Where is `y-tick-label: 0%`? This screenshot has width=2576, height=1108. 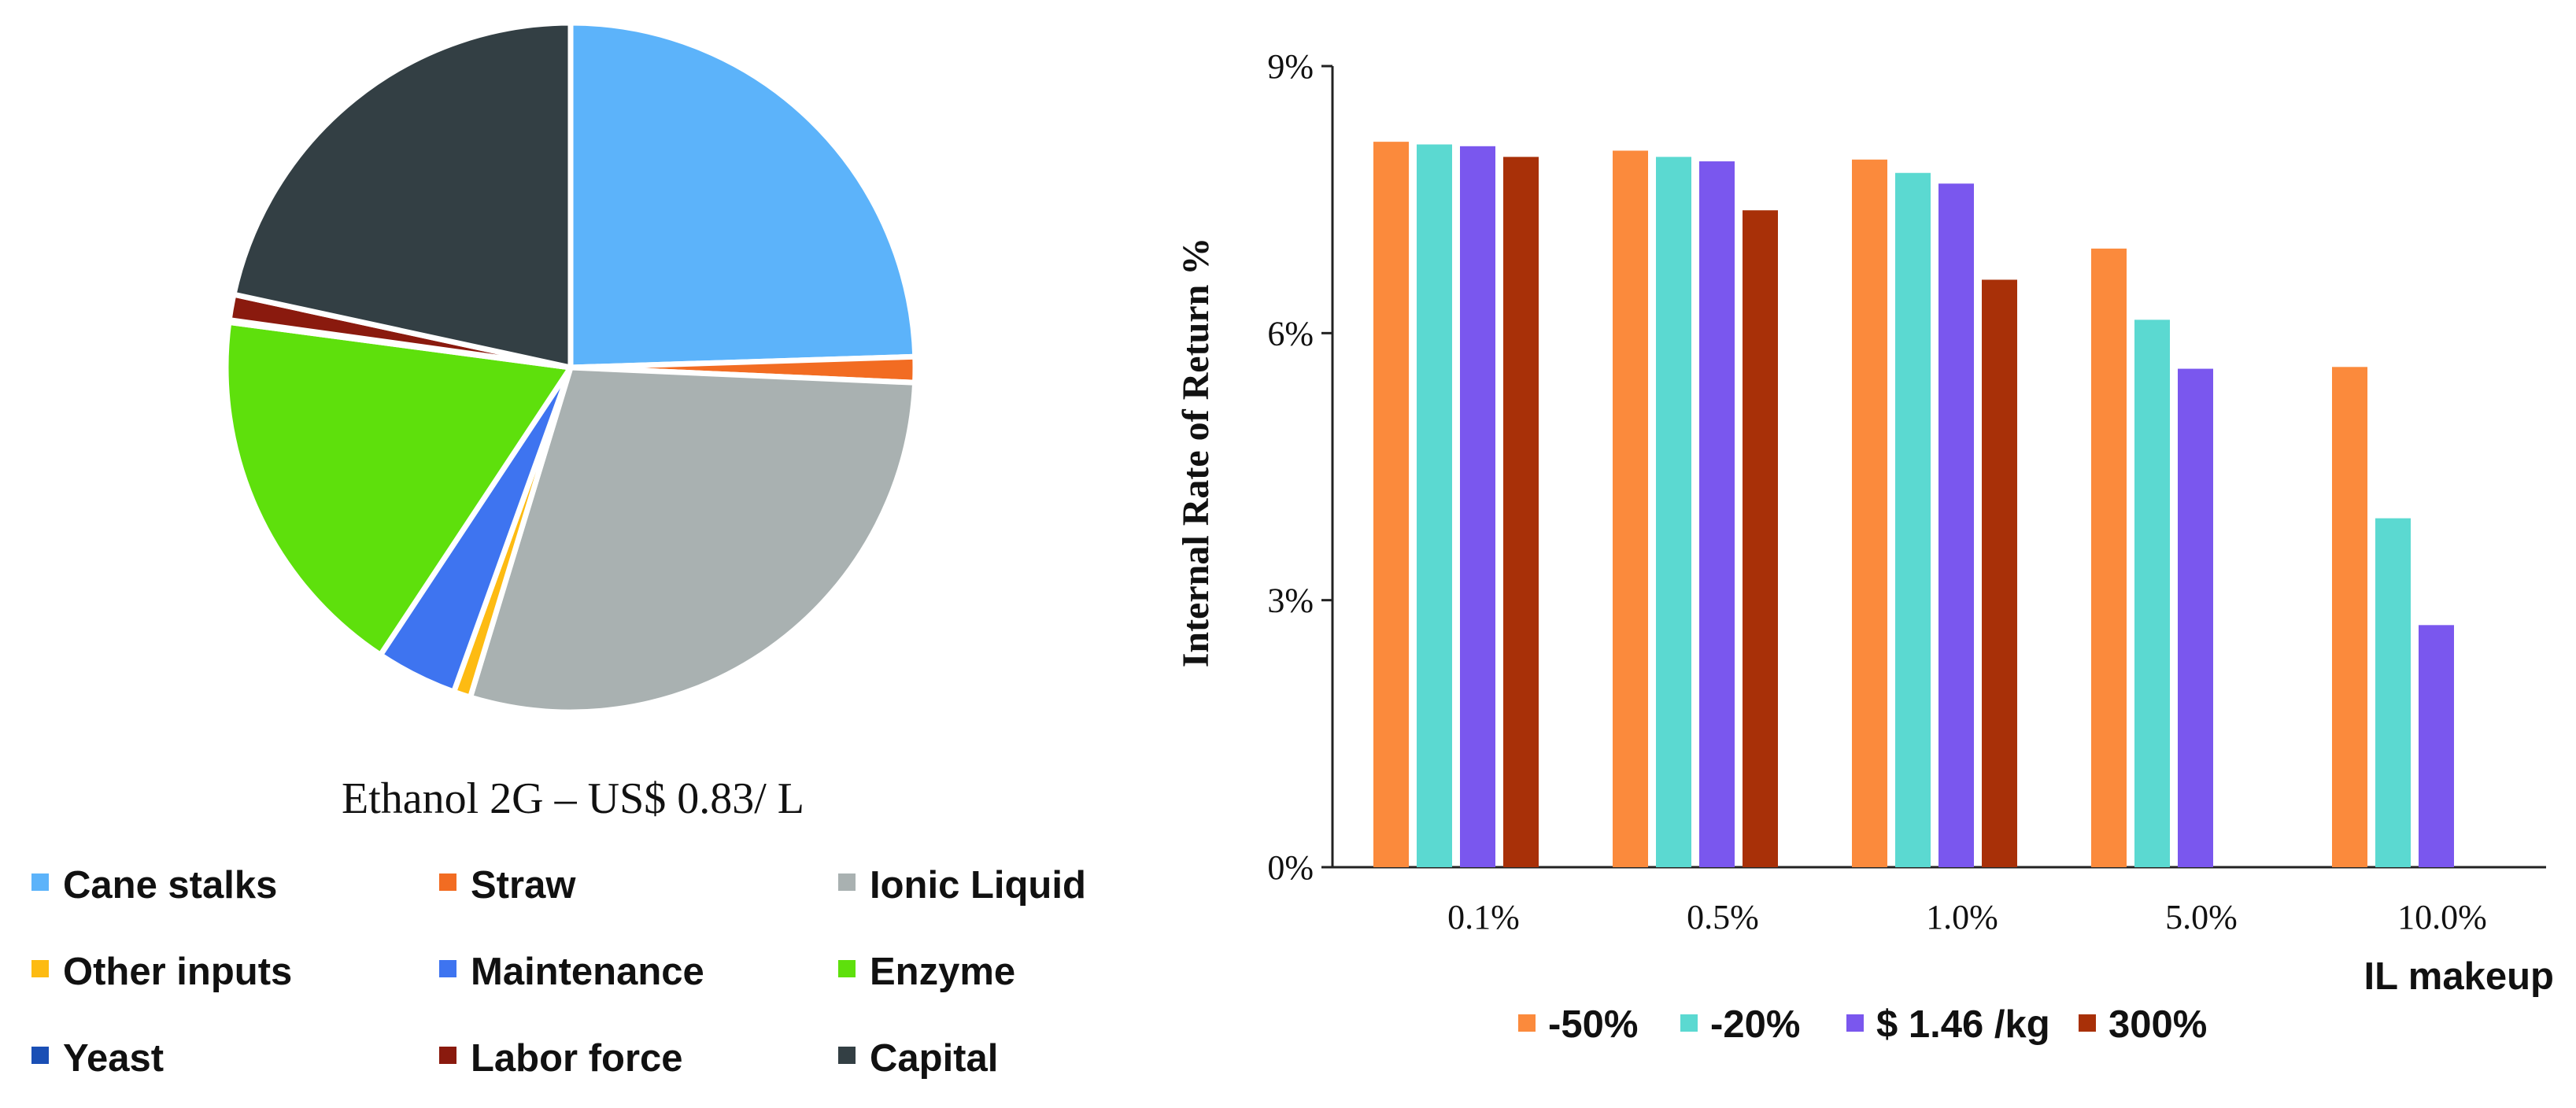 y-tick-label: 0% is located at coordinates (1290, 867).